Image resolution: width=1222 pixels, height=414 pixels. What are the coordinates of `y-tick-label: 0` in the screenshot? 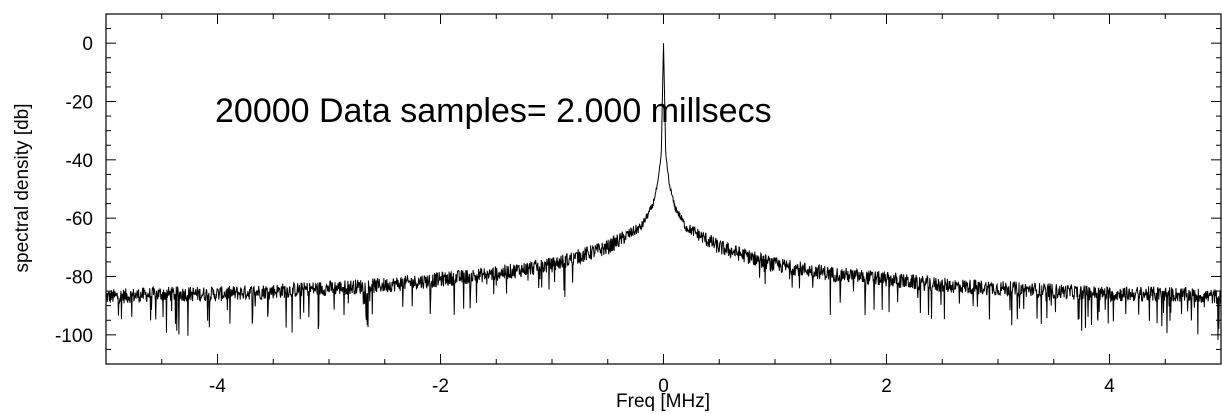 It's located at (87, 44).